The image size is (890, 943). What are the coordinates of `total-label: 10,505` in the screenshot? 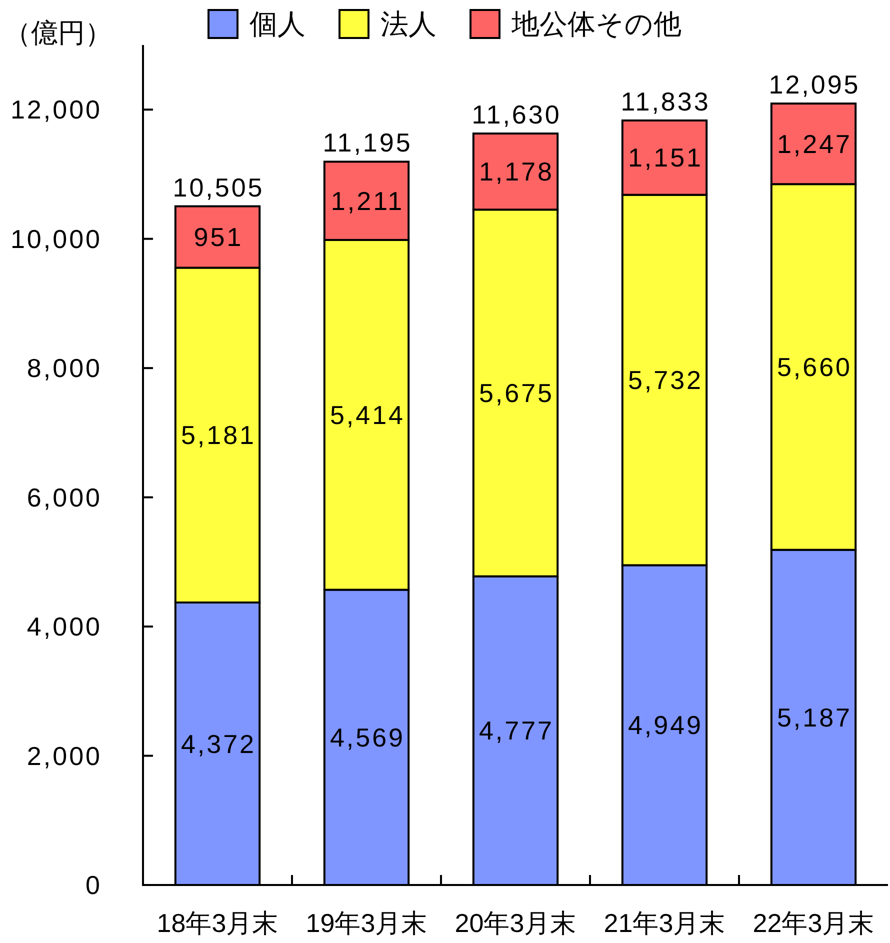 It's located at (218, 187).